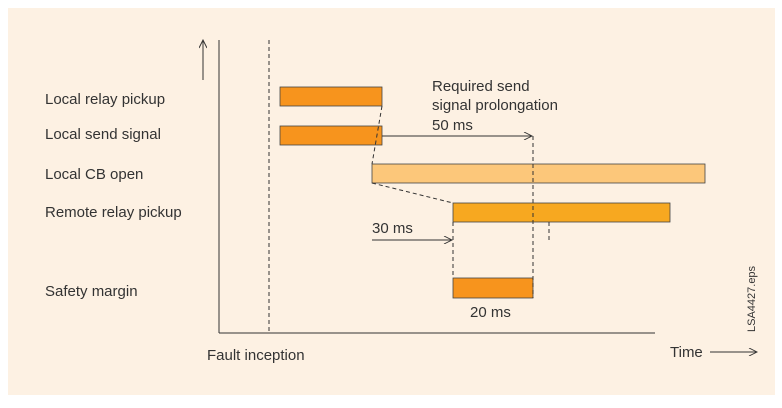 This screenshot has height=408, width=782. I want to click on row-label: Safety margin, so click(91, 291).